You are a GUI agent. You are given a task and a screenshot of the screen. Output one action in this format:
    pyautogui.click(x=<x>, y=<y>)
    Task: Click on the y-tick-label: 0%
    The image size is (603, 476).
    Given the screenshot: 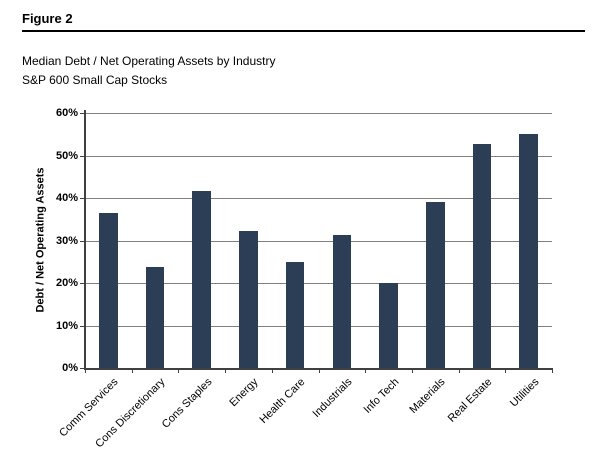 What is the action you would take?
    pyautogui.click(x=70, y=368)
    